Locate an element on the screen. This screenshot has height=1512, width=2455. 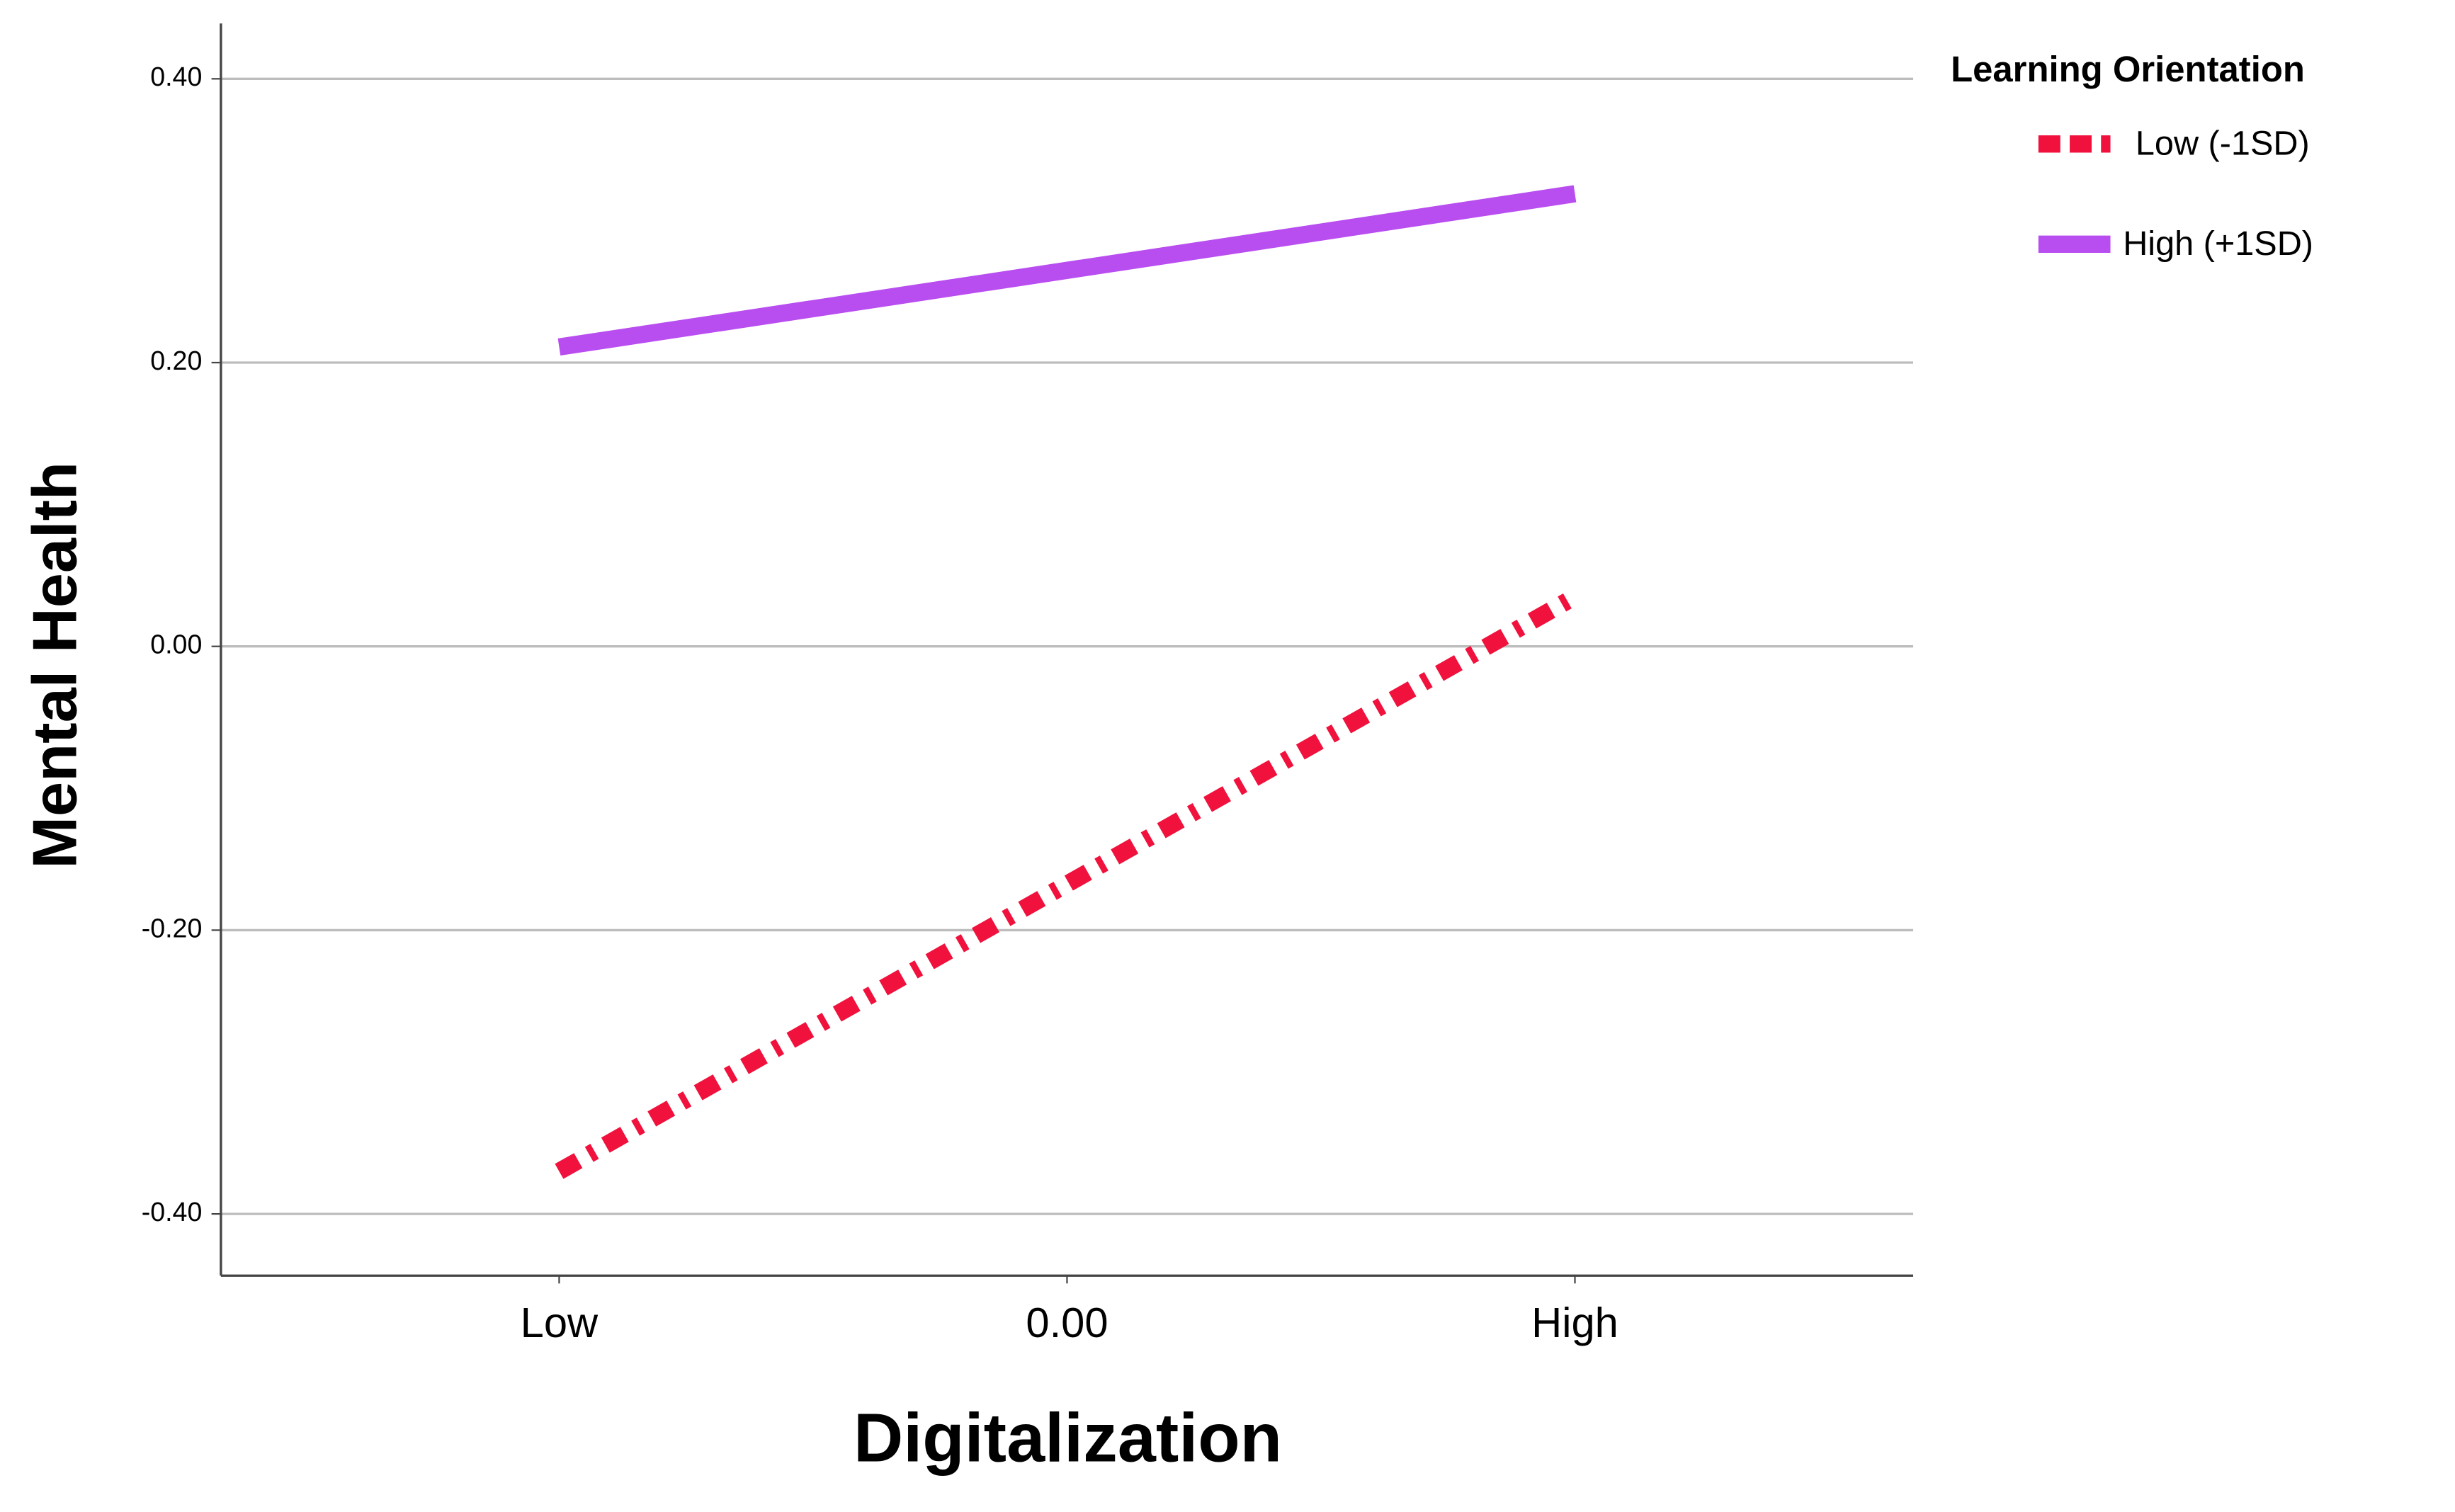
x-axis-title: Digitalization is located at coordinates (1068, 1437).